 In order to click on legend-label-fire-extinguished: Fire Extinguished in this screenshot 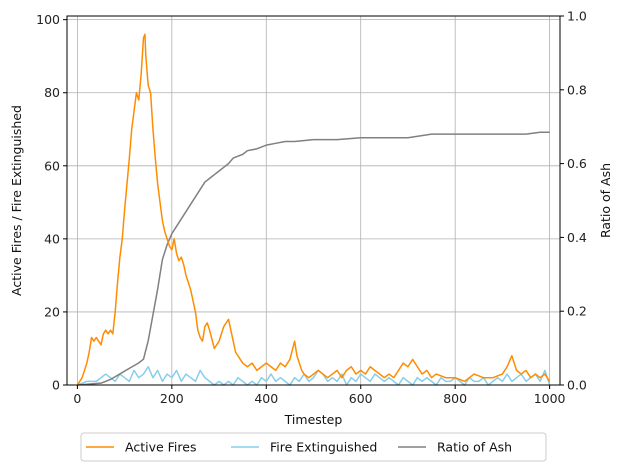, I will do `click(323, 447)`.